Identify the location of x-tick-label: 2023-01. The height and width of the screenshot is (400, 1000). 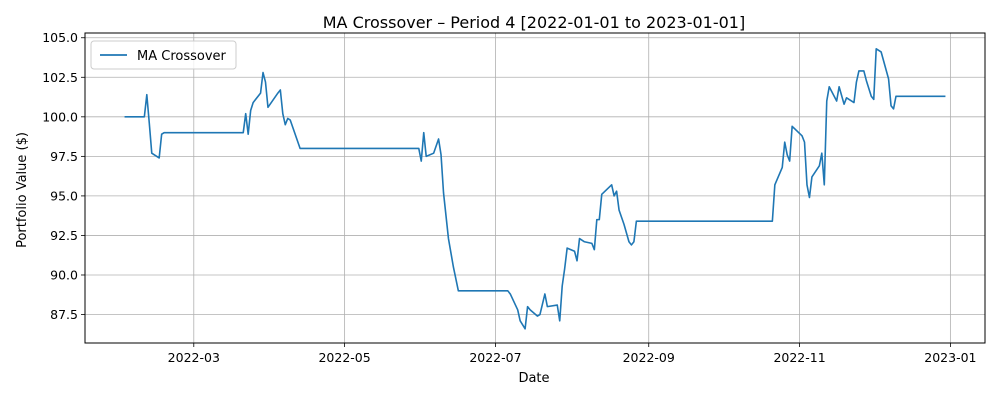
(950, 357).